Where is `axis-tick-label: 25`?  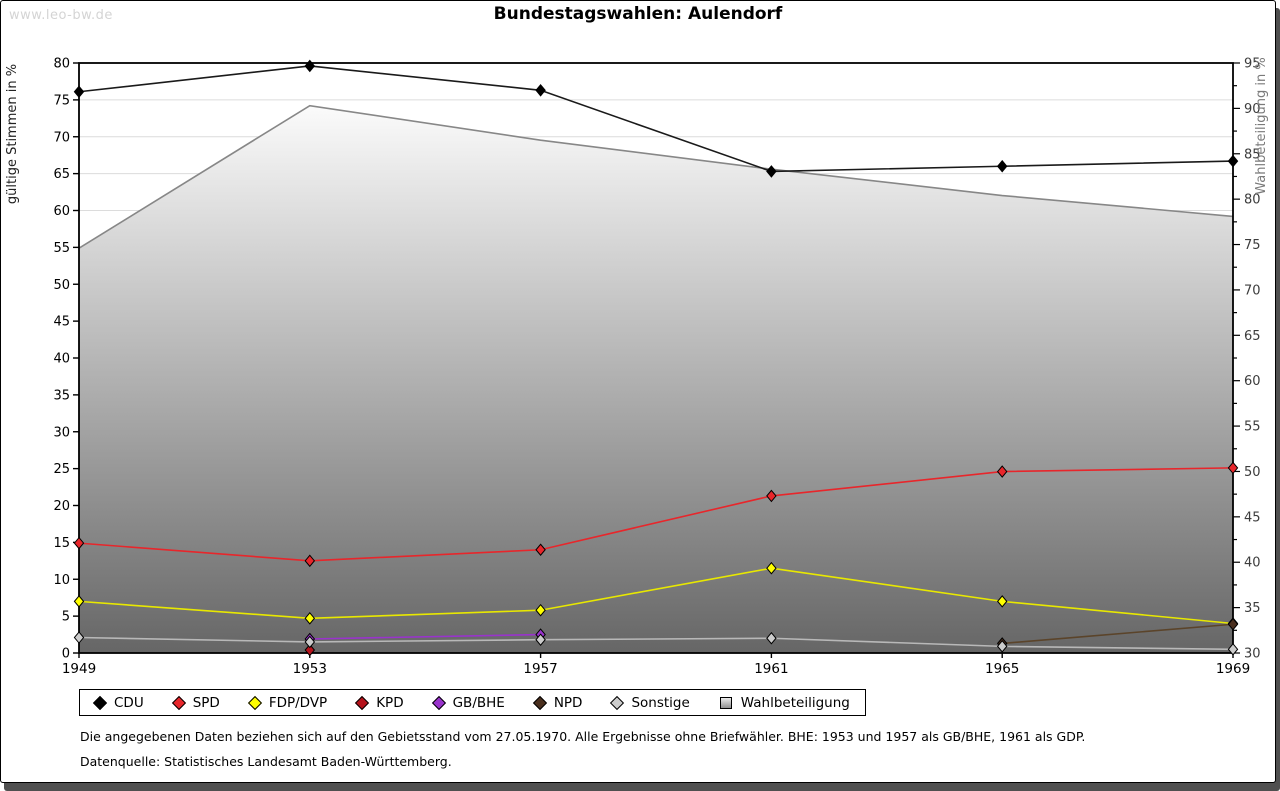 axis-tick-label: 25 is located at coordinates (61, 469).